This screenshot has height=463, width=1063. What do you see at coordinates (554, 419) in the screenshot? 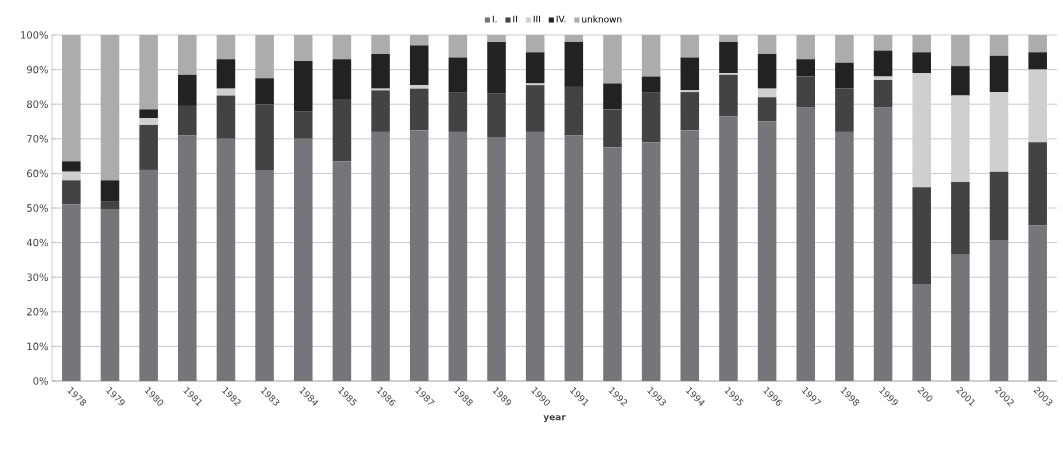
I see `x-axis-title: year` at bounding box center [554, 419].